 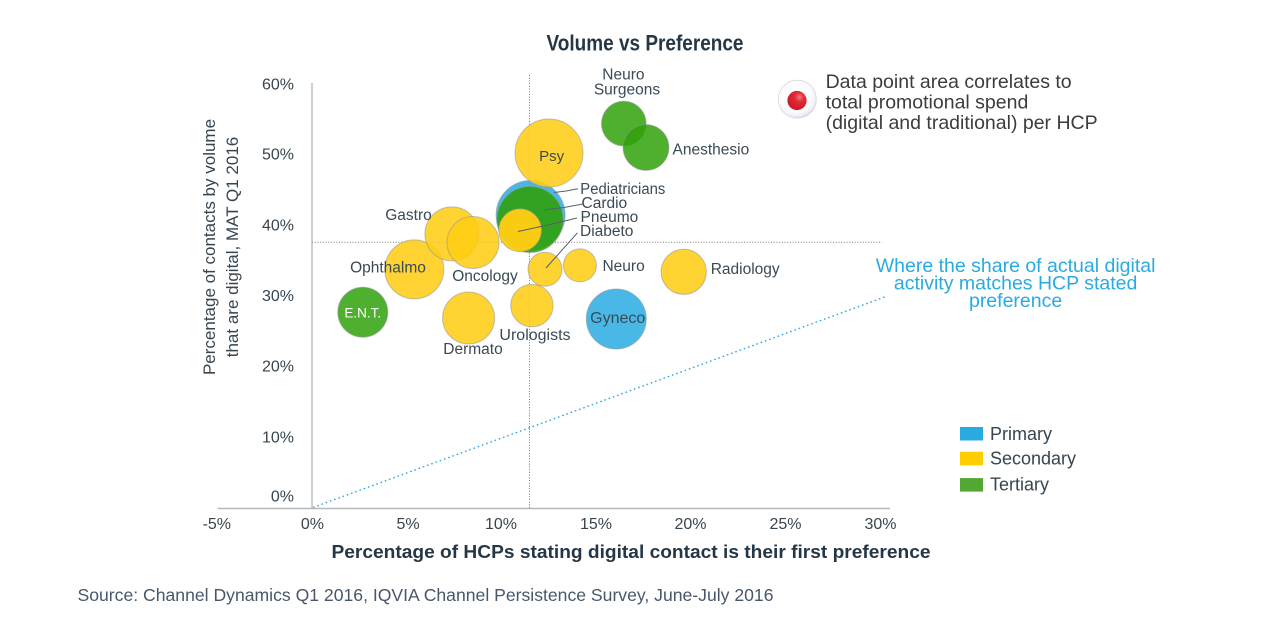 What do you see at coordinates (1021, 434) in the screenshot?
I see `svg-text: Primary` at bounding box center [1021, 434].